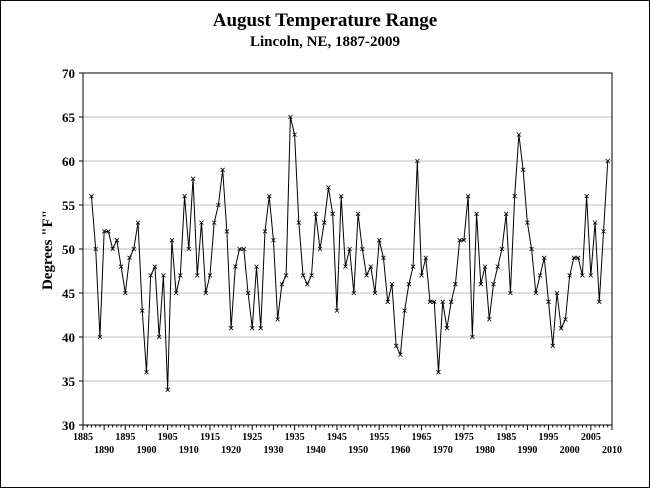 This screenshot has height=488, width=650. Describe the element at coordinates (337, 437) in the screenshot. I see `x-tick-label-upper: 1945` at that location.